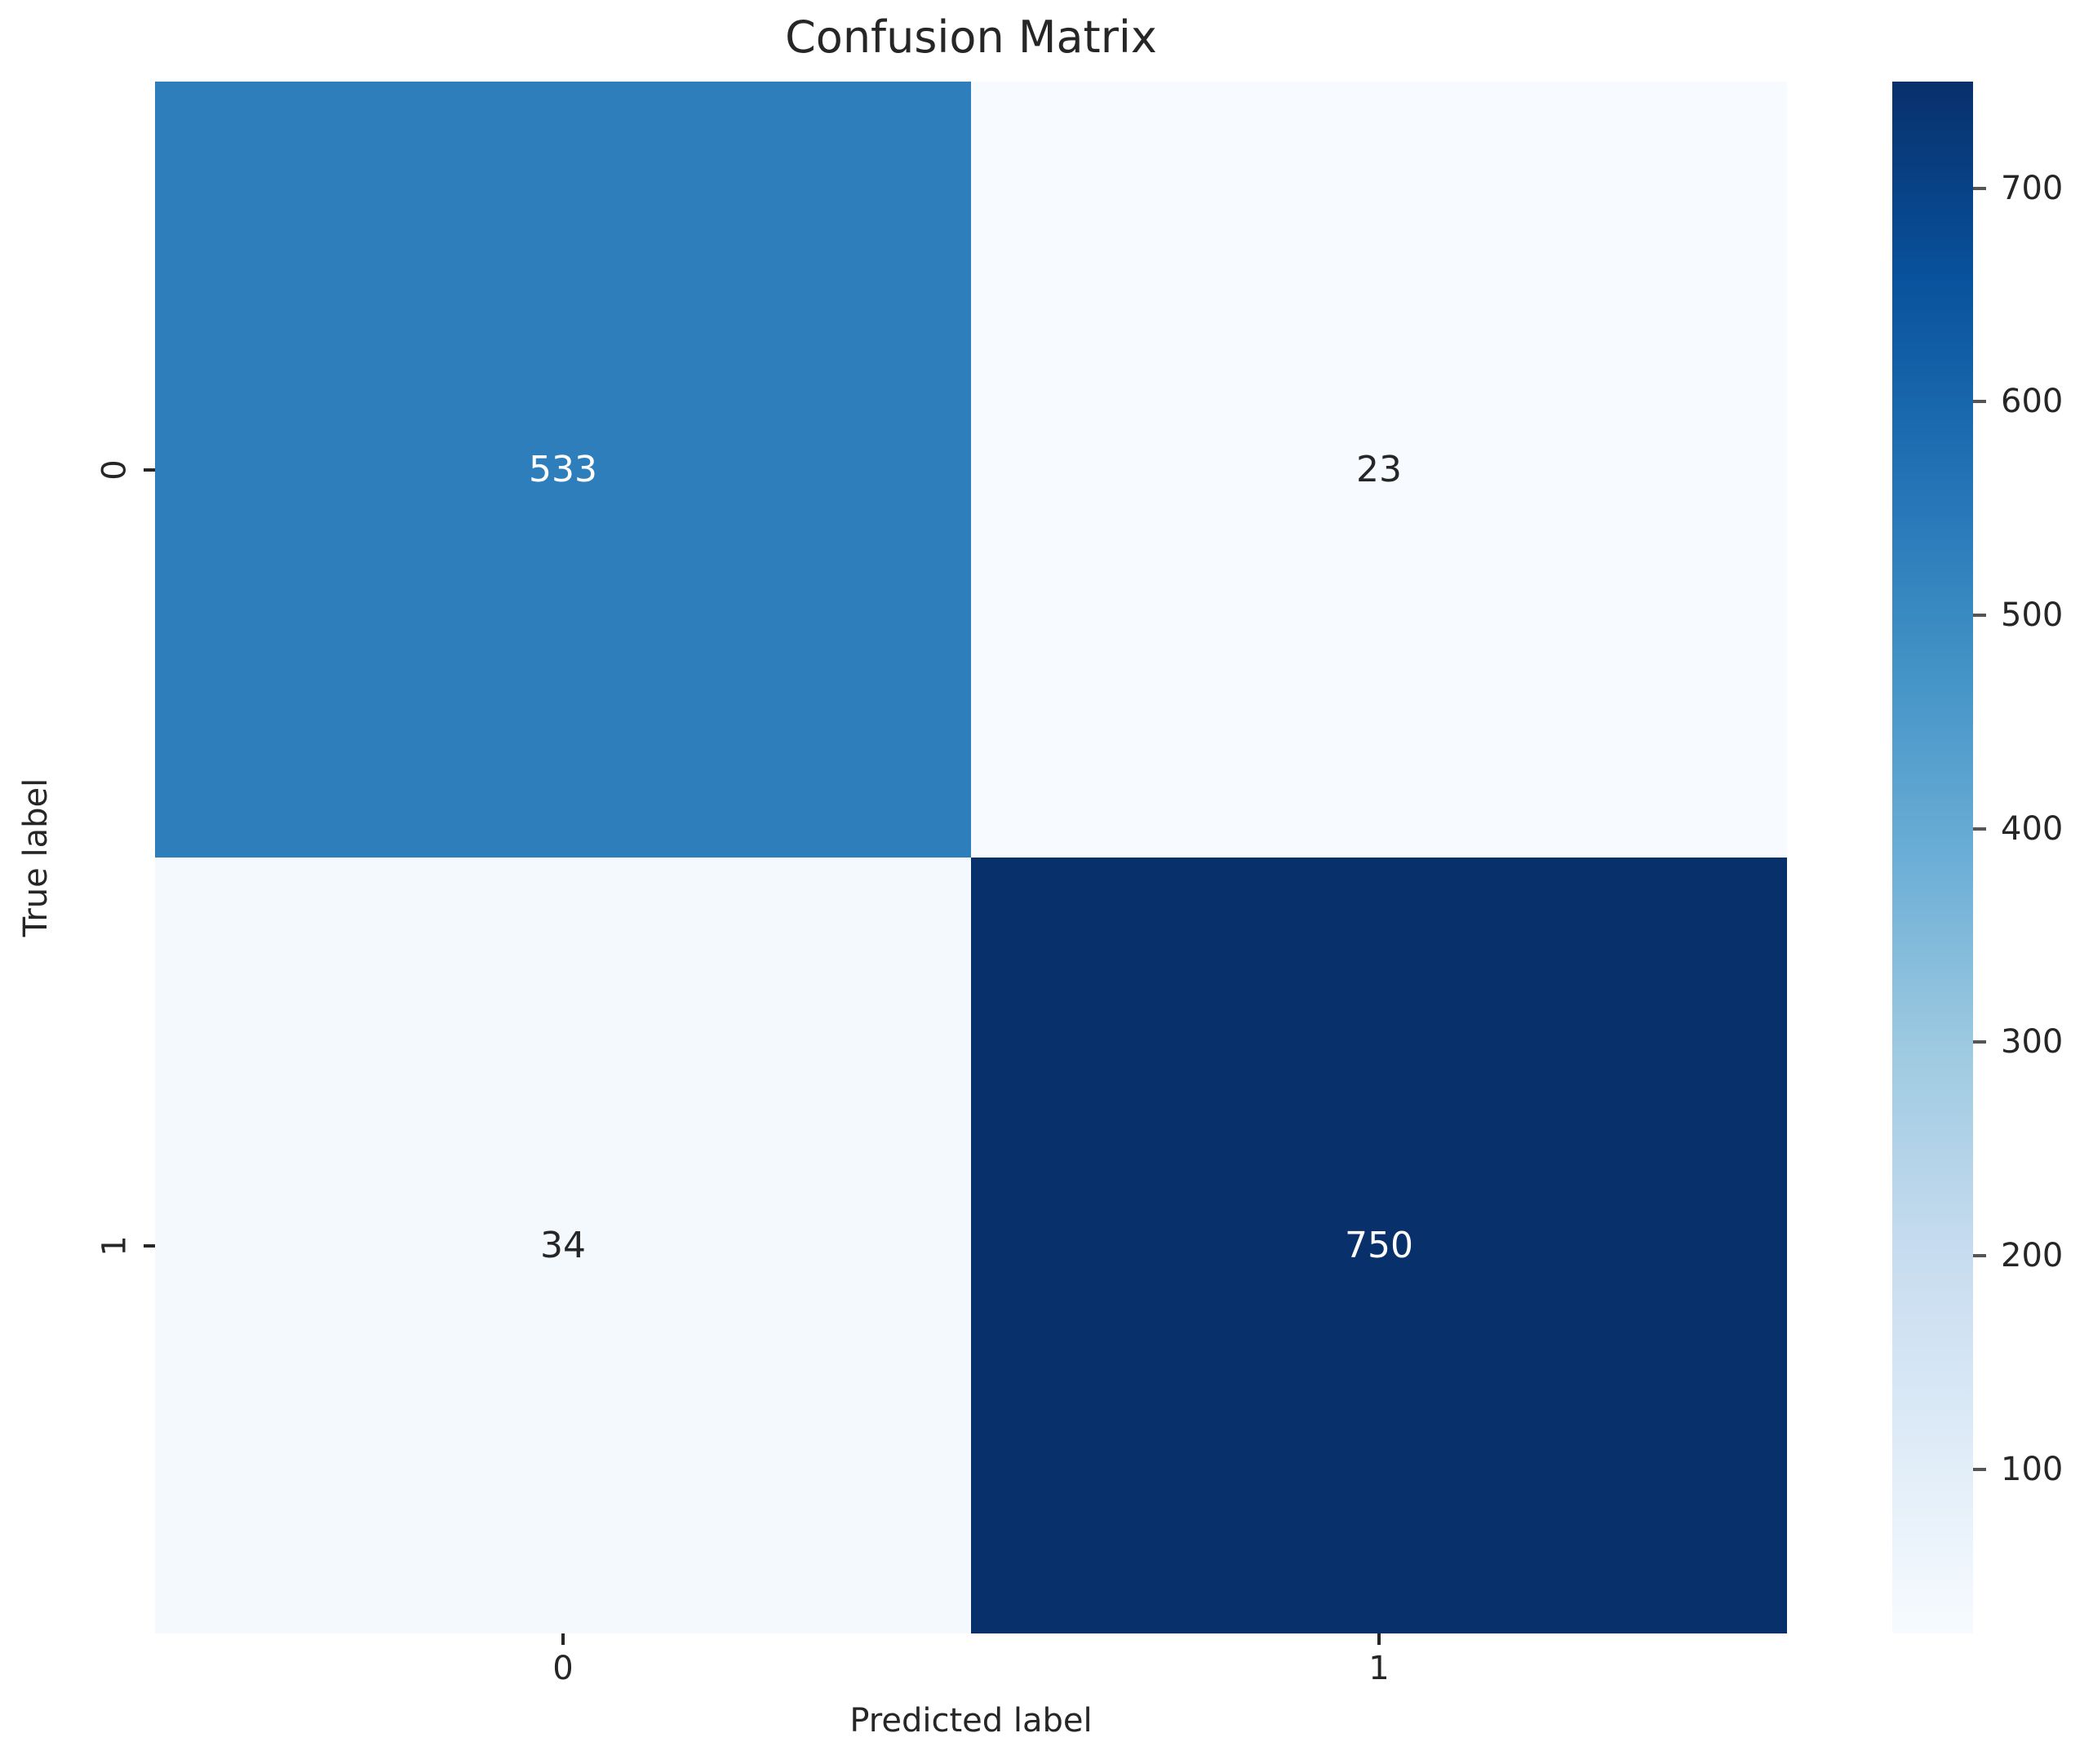 This screenshot has height=1764, width=2093. I want to click on colorbar-tick-label: 600, so click(2032, 402).